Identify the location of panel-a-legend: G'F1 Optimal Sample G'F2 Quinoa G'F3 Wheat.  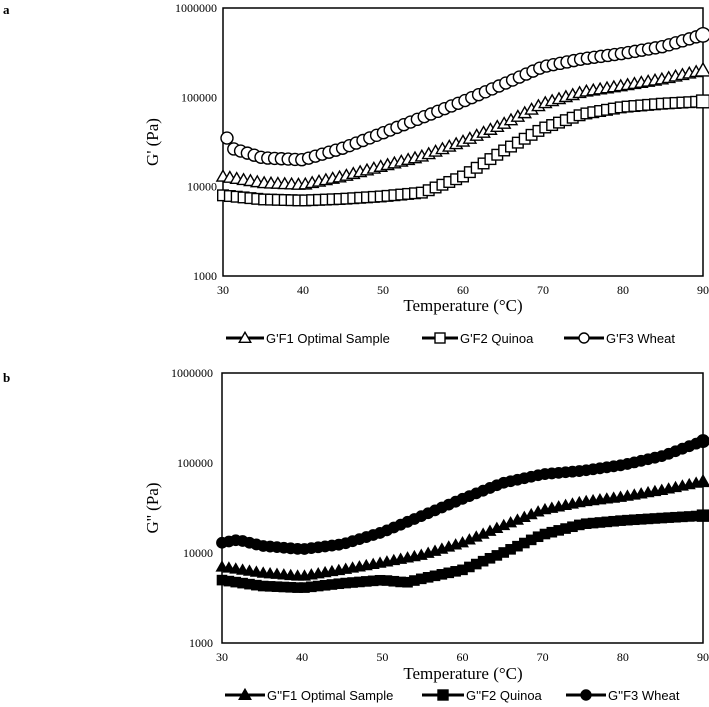
(450, 338).